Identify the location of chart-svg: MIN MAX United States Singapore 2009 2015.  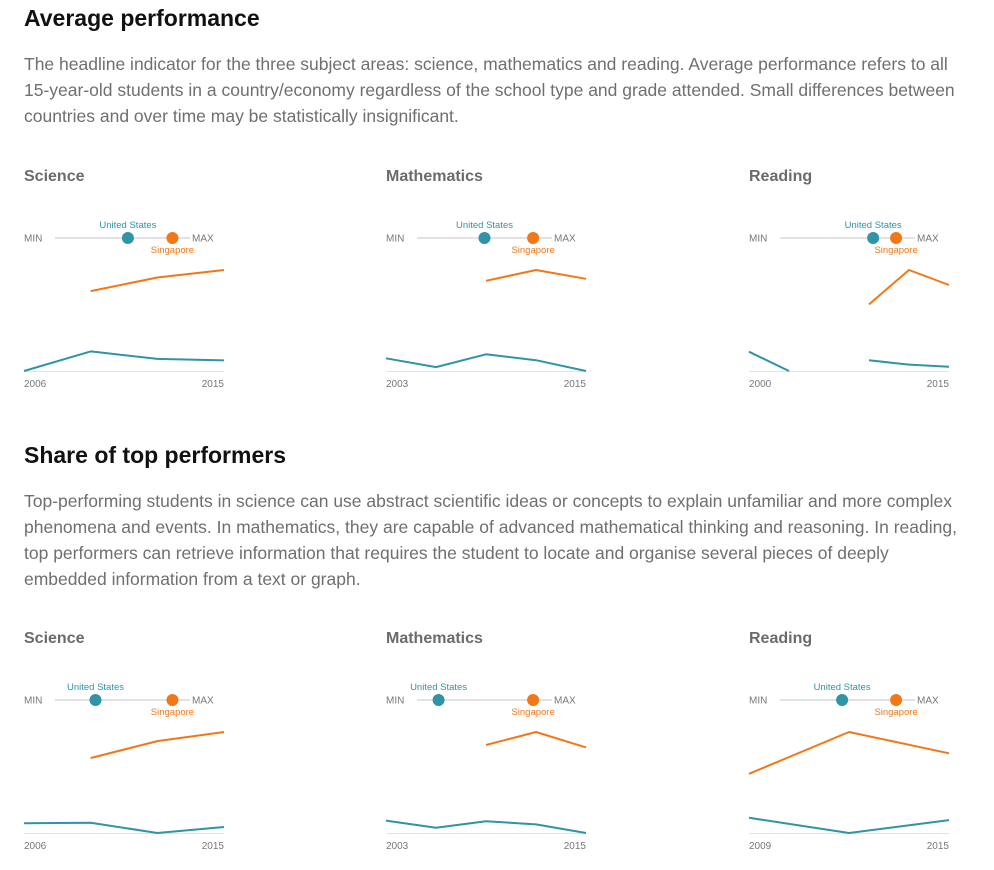
(849, 767).